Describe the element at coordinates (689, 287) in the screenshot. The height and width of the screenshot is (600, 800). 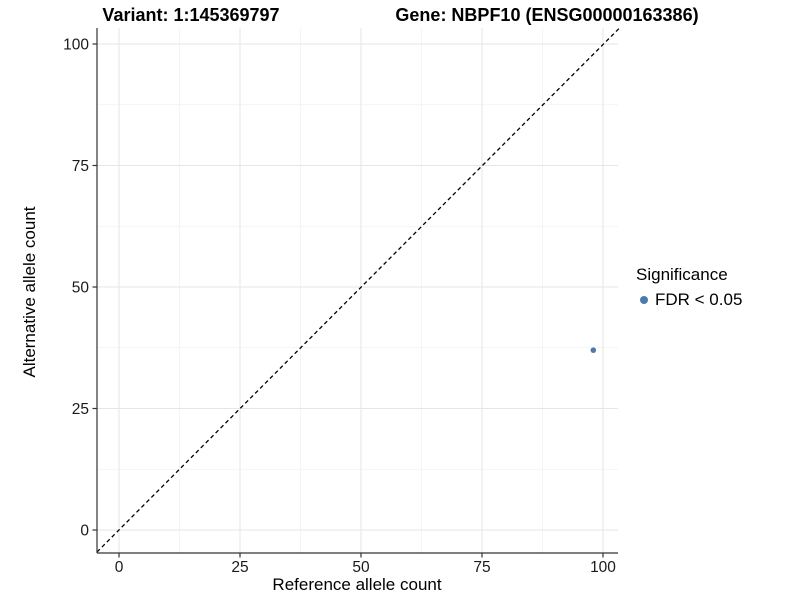
I see `legend: Significance FDR < 0.05` at that location.